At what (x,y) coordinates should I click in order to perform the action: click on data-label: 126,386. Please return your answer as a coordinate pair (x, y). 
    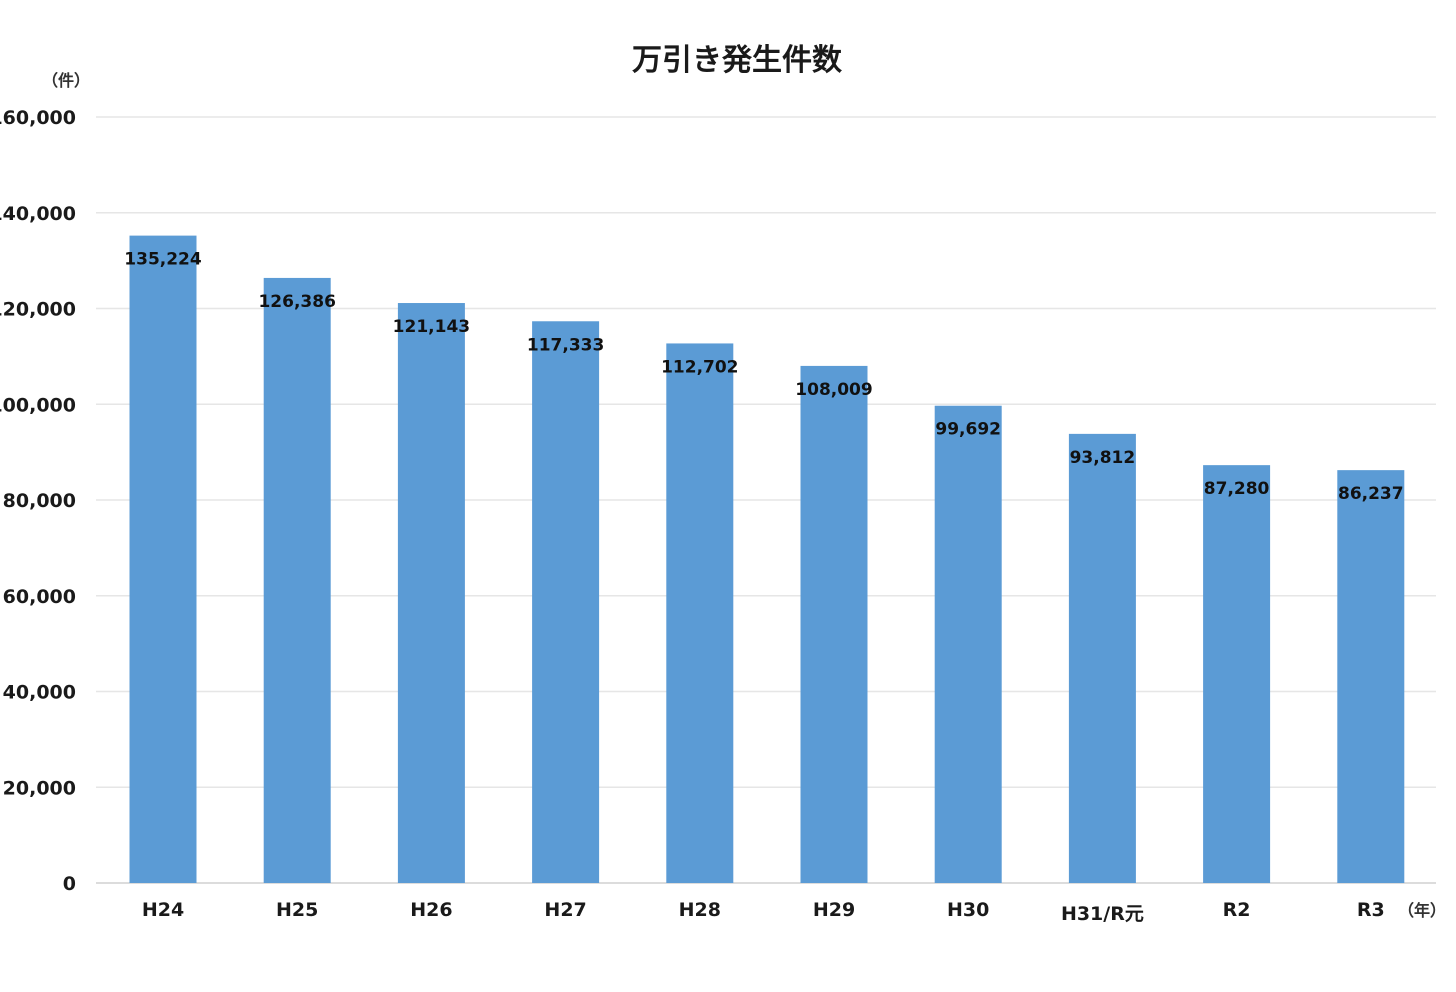
    Looking at the image, I should click on (296, 302).